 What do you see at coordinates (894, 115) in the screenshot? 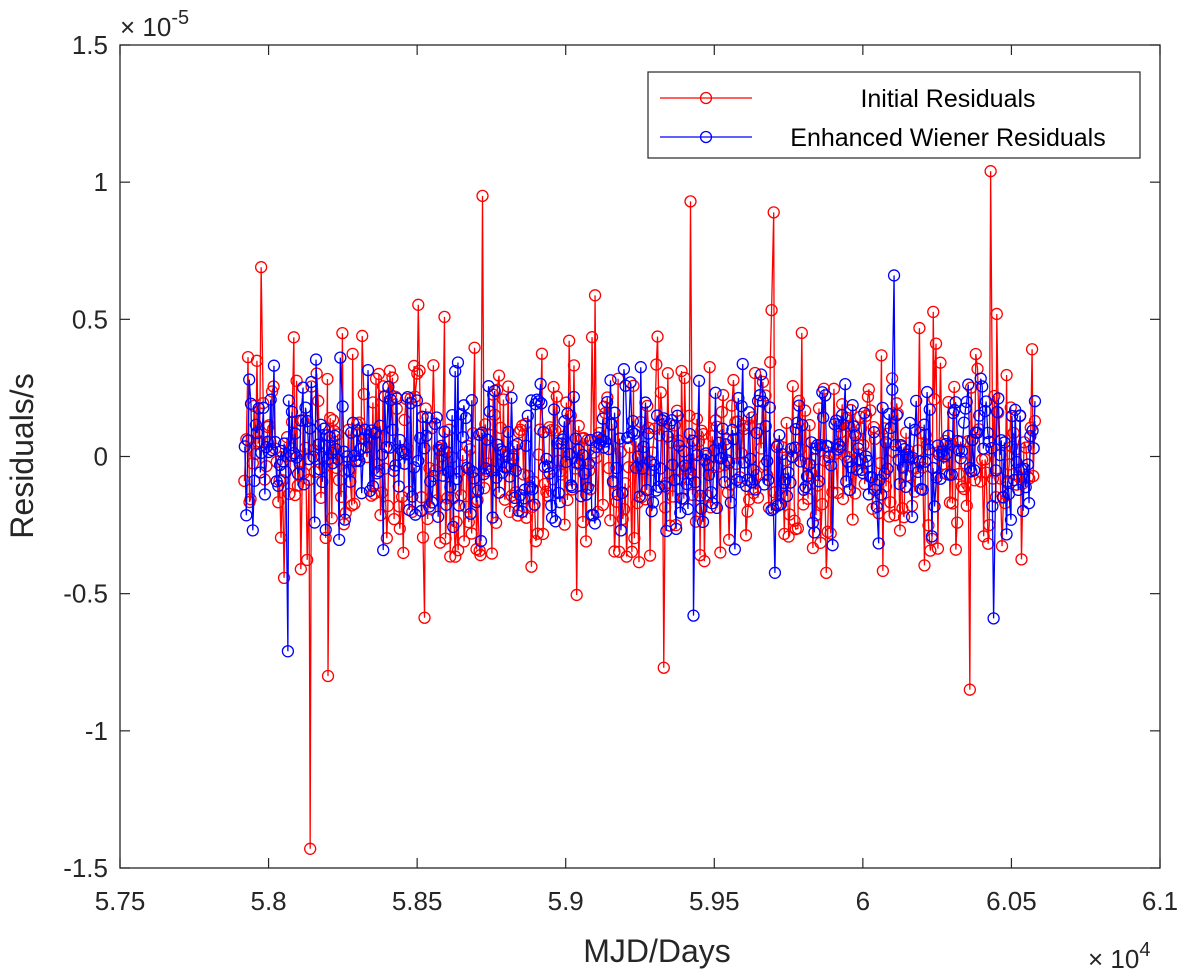
I see `legend-box` at bounding box center [894, 115].